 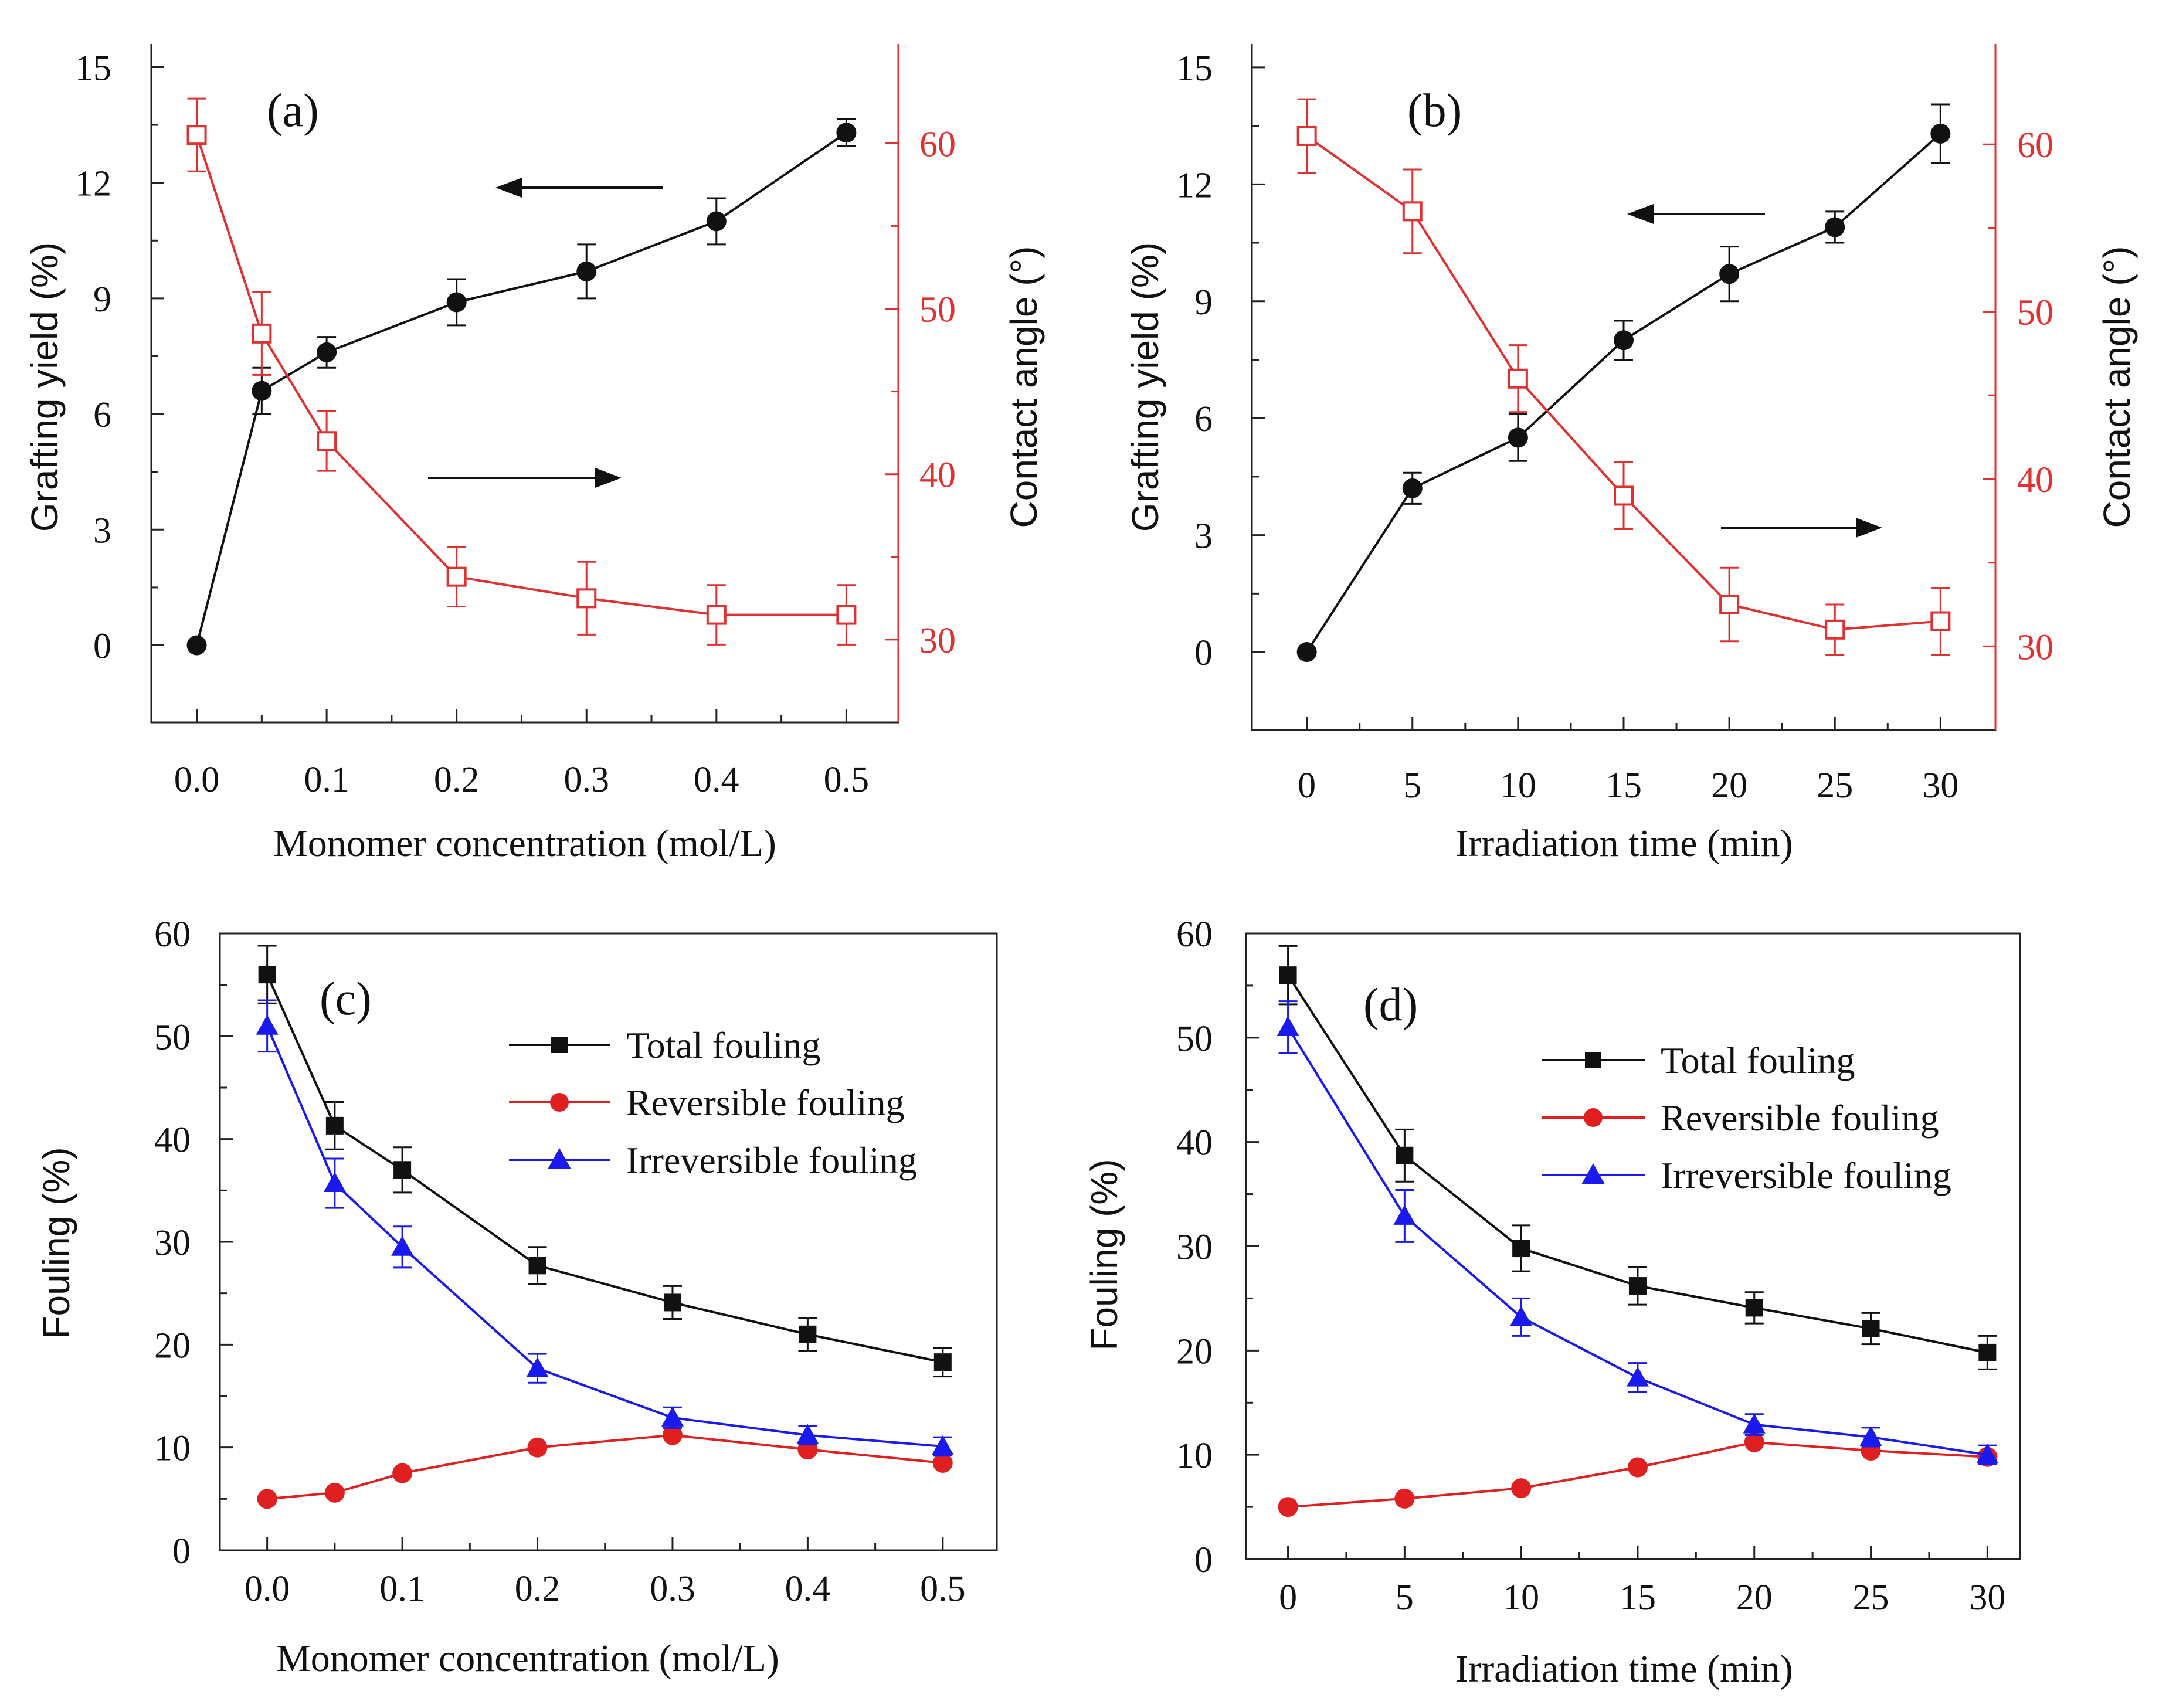 I want to click on x-tick-label: 30, so click(x=1987, y=1598).